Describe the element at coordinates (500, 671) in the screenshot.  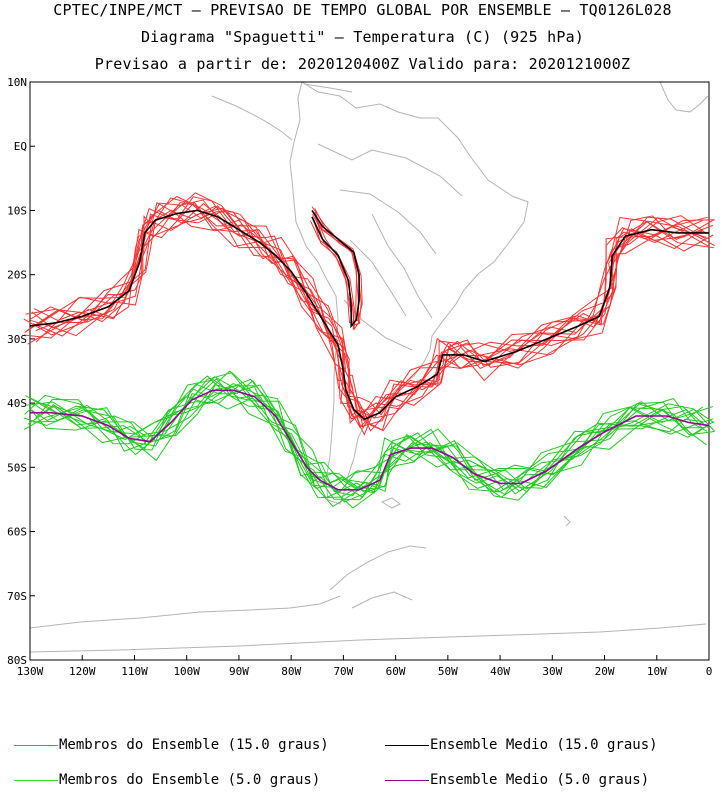
I see `x-tick-label: 40W` at that location.